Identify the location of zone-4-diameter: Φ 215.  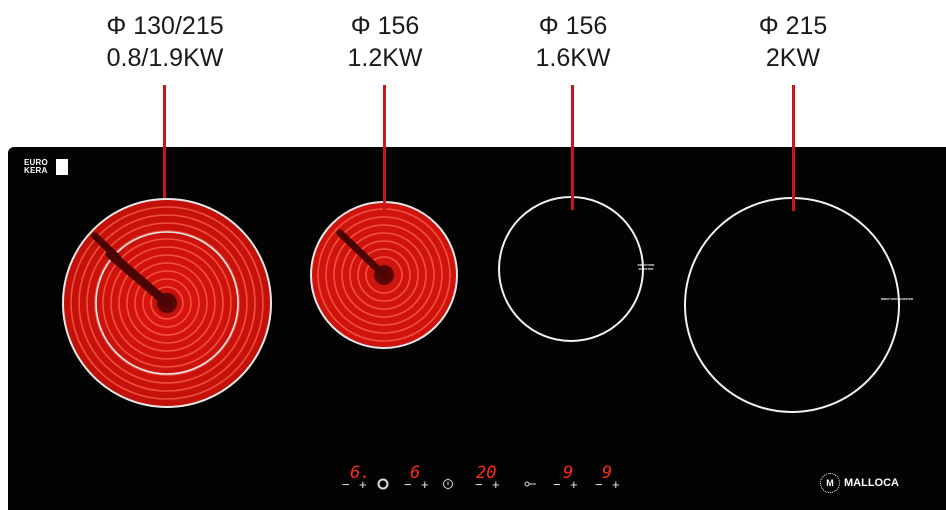
(793, 26).